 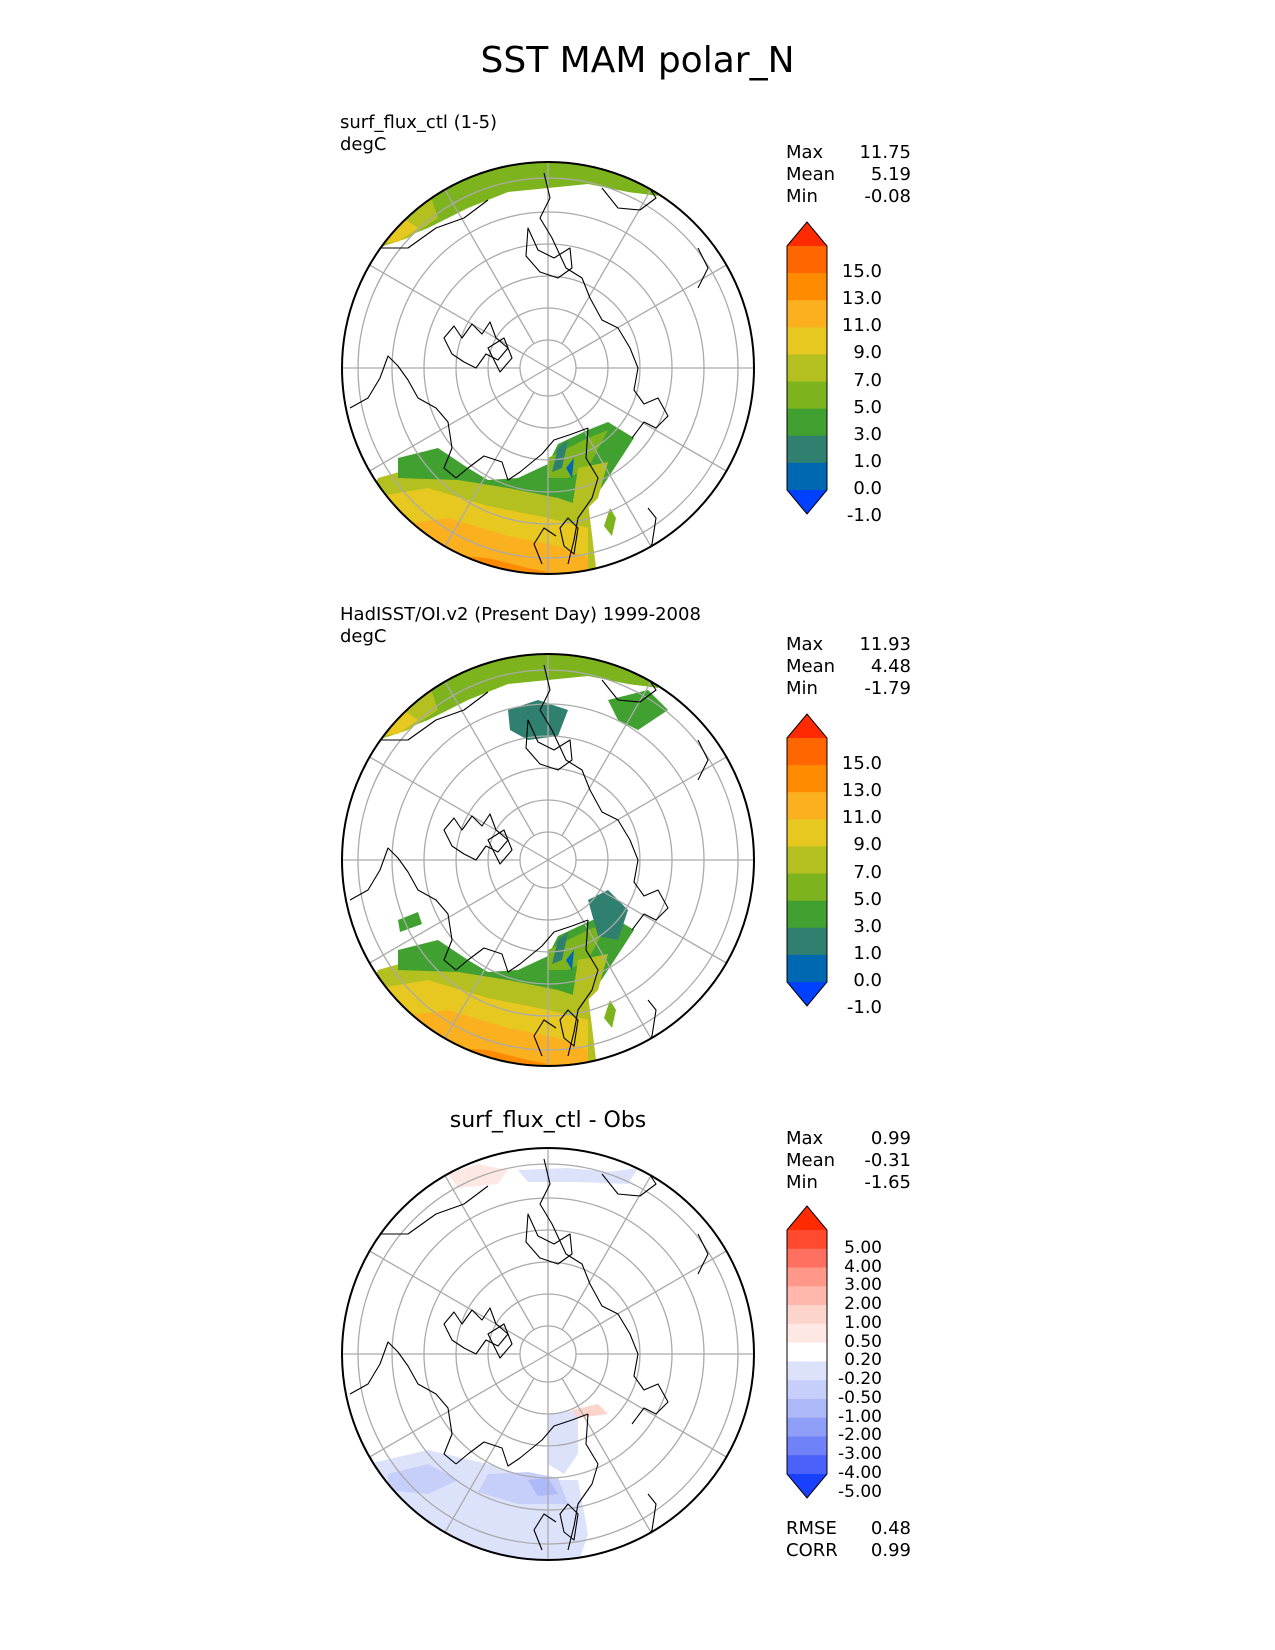 I want to click on colorbar-tick-label: 0.20, so click(x=863, y=1360).